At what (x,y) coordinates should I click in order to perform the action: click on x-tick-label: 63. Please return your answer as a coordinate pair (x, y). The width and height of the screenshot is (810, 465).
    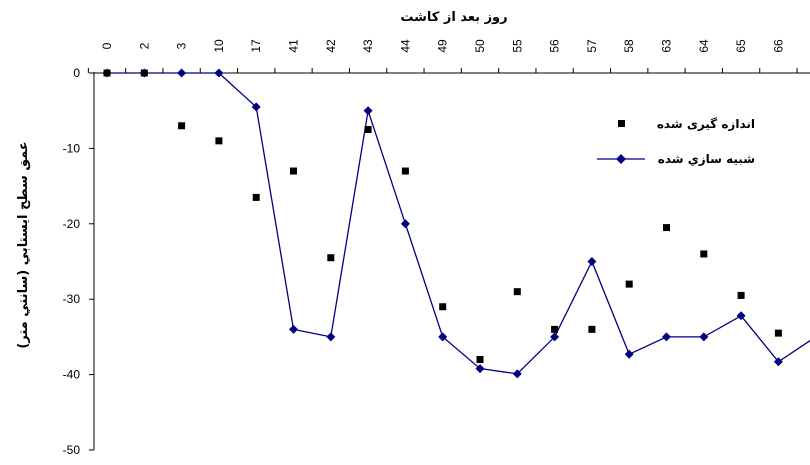
    Looking at the image, I should click on (667, 46).